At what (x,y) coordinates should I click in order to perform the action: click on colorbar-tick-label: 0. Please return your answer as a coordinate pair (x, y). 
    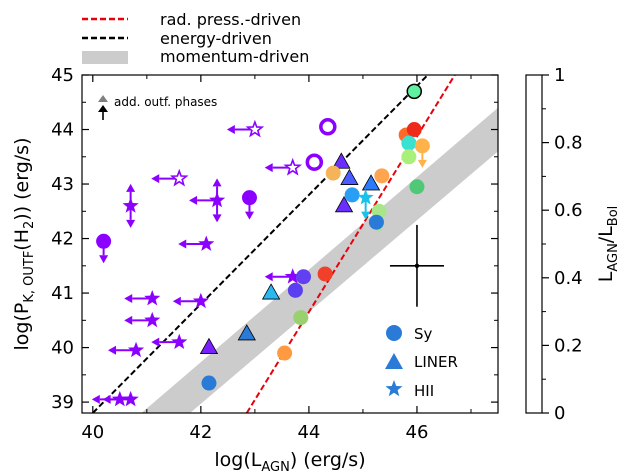
    Looking at the image, I should click on (559, 413).